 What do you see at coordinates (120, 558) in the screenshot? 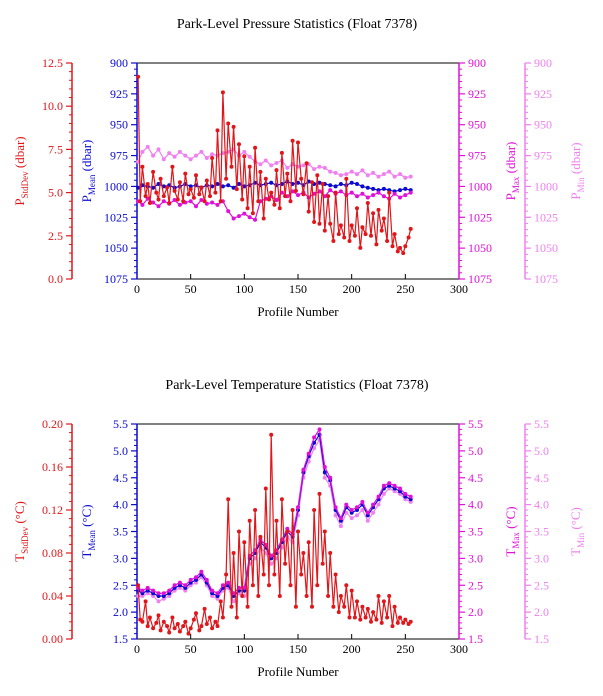
I see `temperature-mean-tick-label: 3.0` at bounding box center [120, 558].